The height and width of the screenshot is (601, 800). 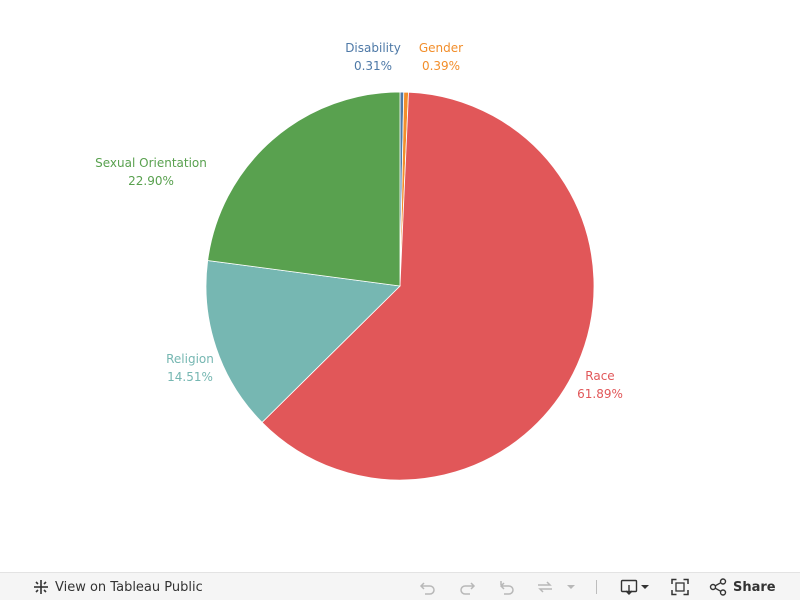 What do you see at coordinates (400, 586) in the screenshot?
I see `tableau-toolbar: View on Tableau Public` at bounding box center [400, 586].